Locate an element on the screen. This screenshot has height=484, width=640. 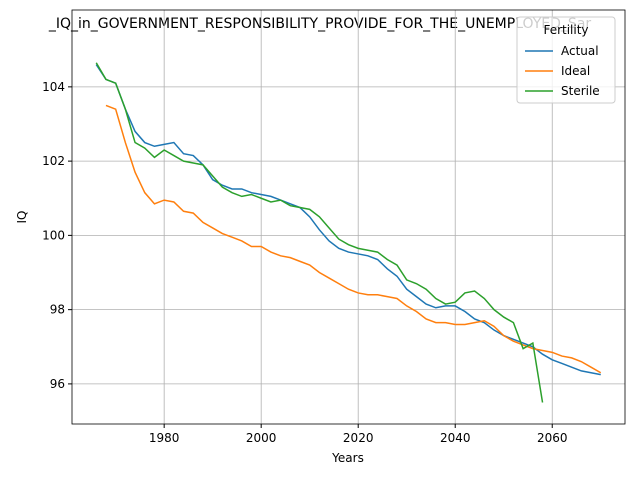
y-axis-label: IQ is located at coordinates (22, 217).